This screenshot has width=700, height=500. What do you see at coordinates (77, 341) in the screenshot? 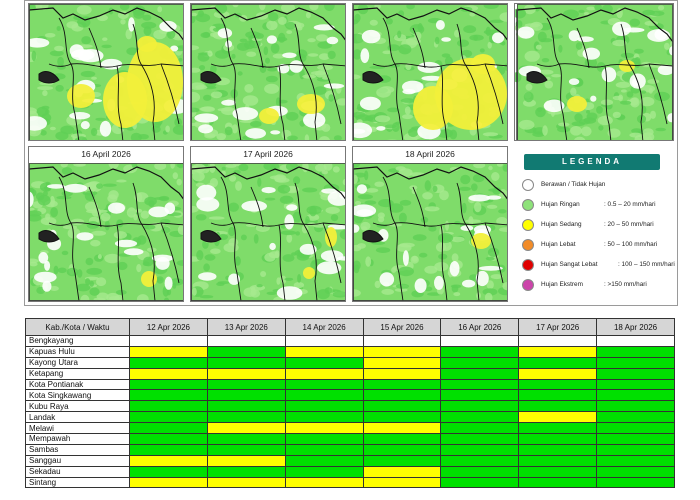
I see `region-name: Bengkayang` at bounding box center [77, 341].